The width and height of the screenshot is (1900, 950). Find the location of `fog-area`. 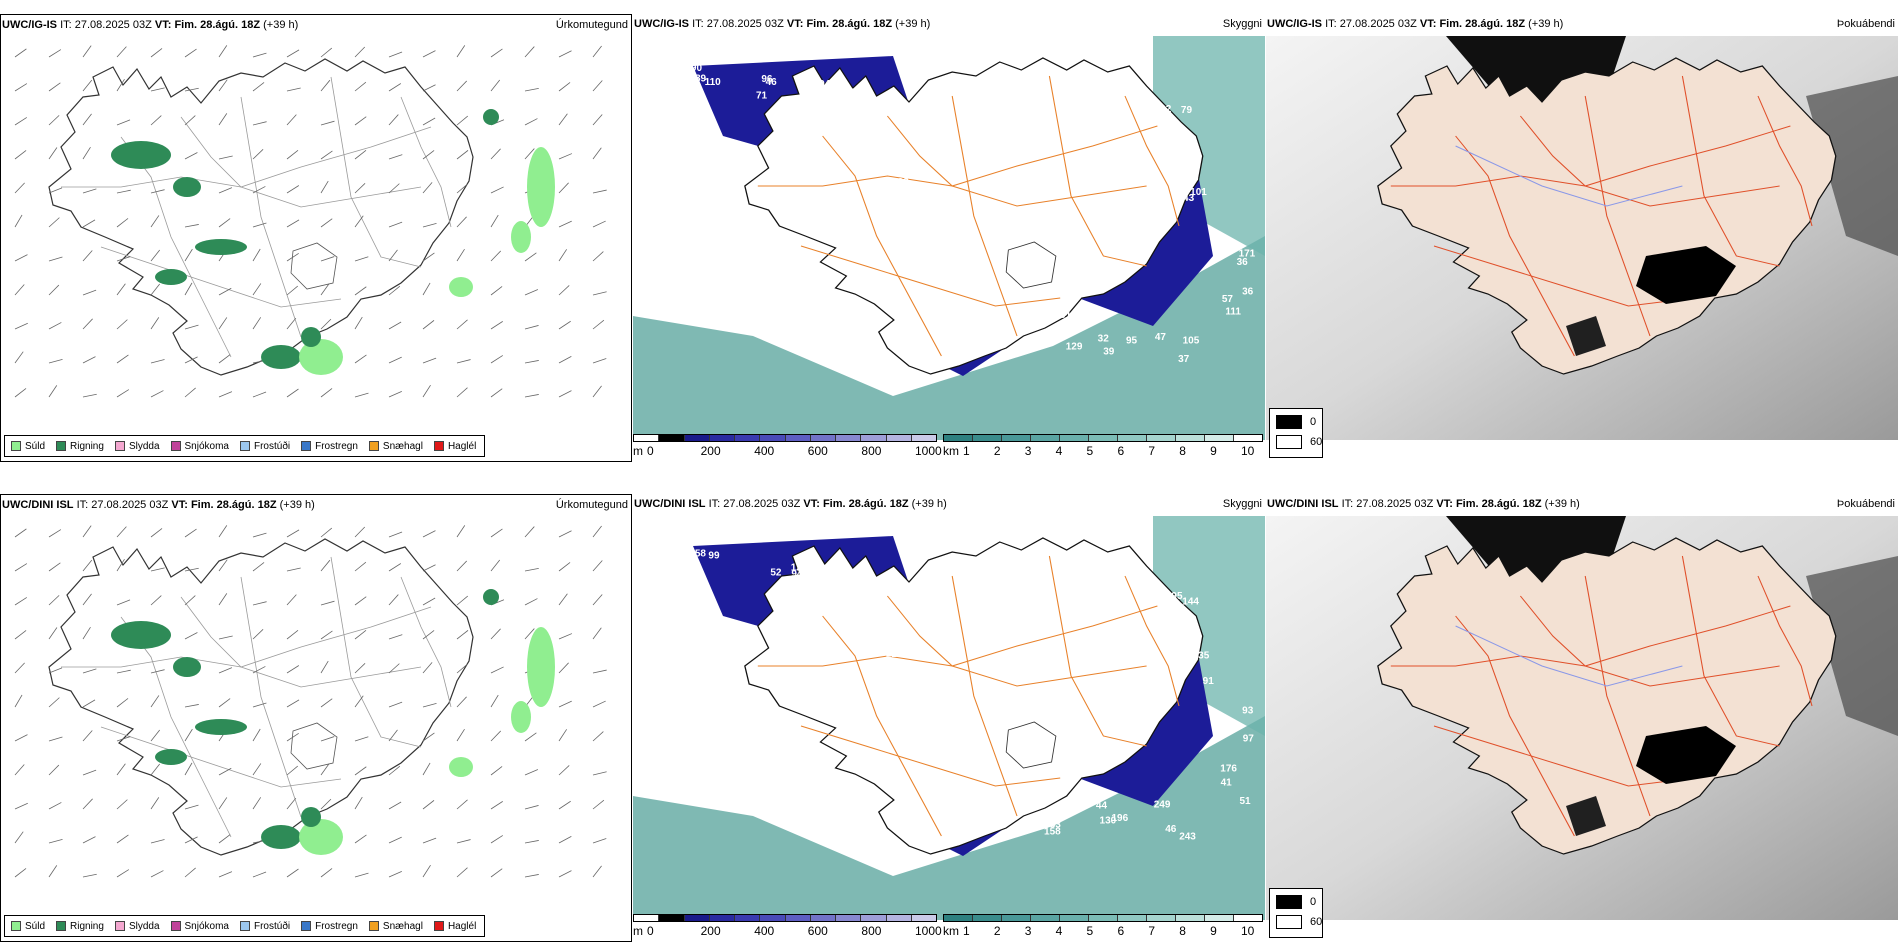

fog-area is located at coordinates (1686, 275).